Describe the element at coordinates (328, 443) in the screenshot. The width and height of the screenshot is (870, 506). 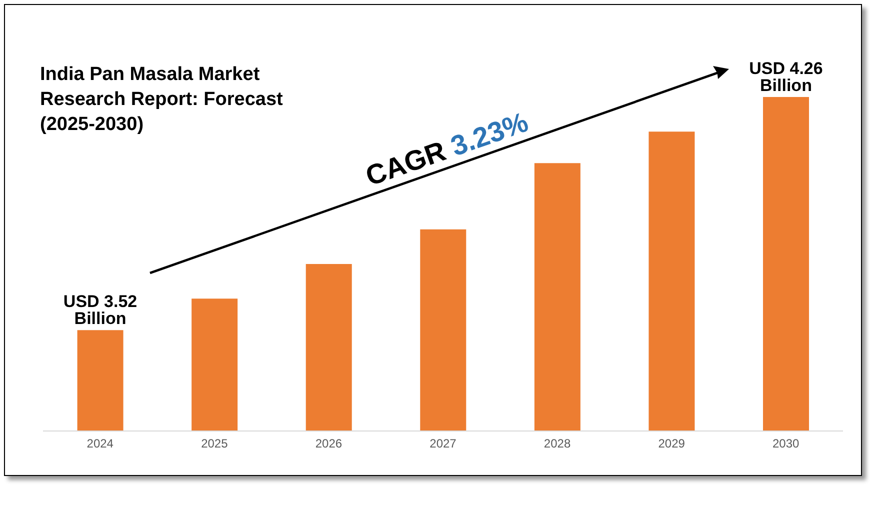
I see `x-tick-label: 2026` at that location.